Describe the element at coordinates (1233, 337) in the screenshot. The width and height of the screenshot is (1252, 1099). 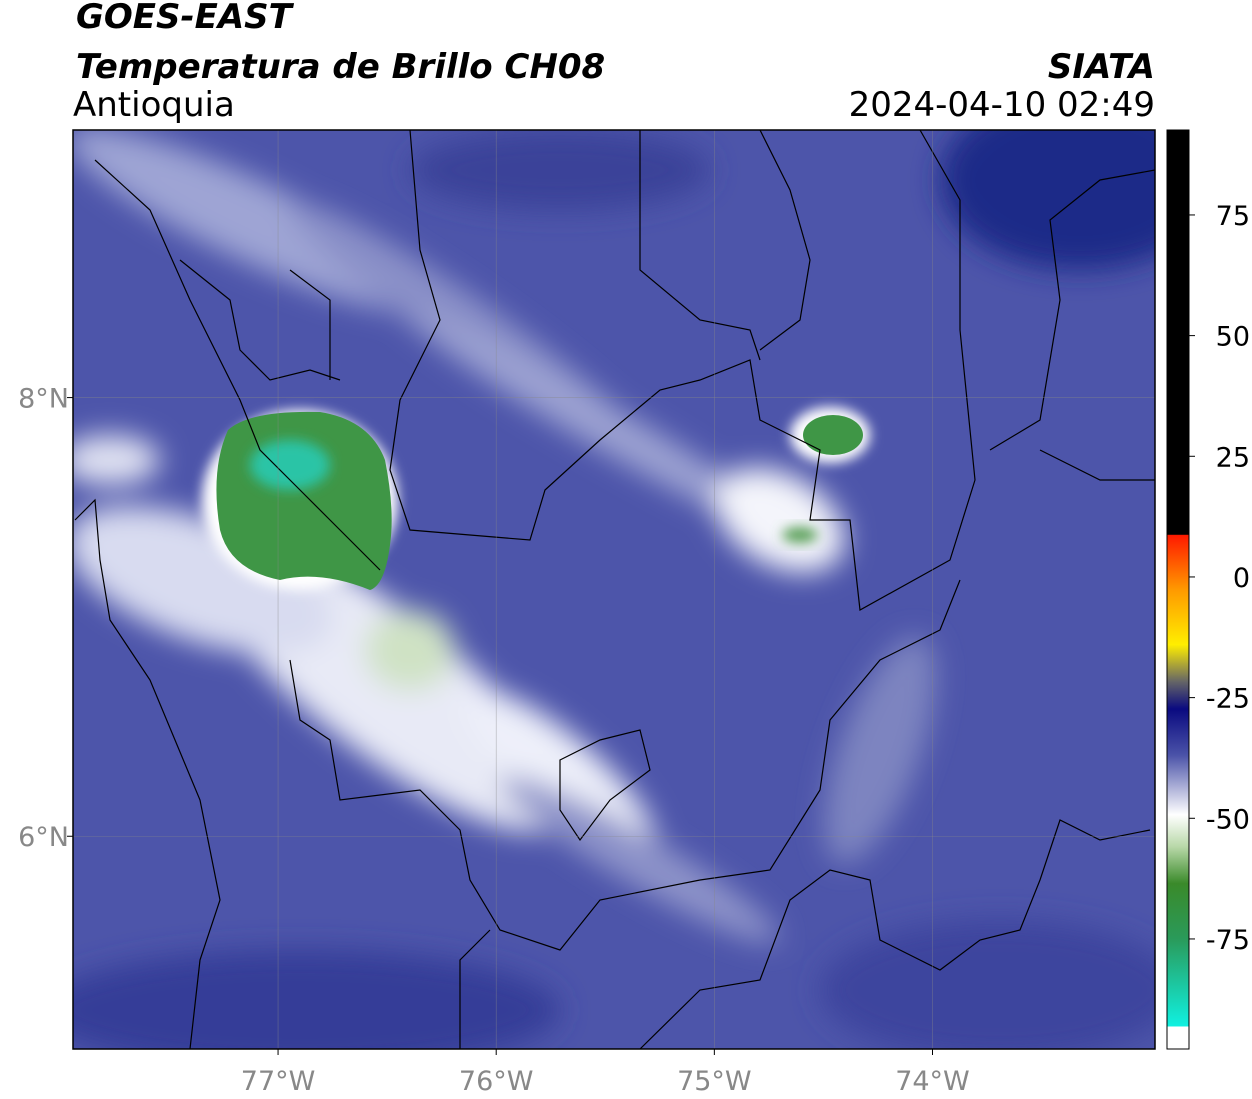
I see `colorbar-tick-label: 50` at that location.